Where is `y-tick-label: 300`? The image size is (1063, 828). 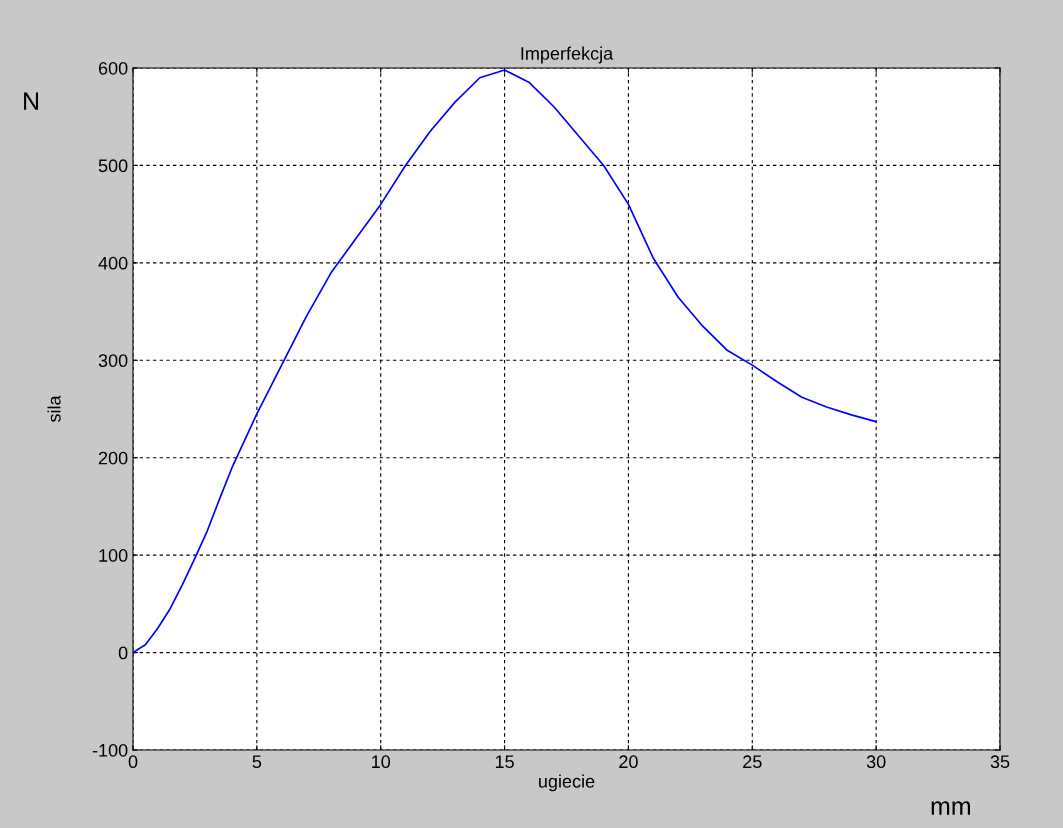
y-tick-label: 300 is located at coordinates (113, 361).